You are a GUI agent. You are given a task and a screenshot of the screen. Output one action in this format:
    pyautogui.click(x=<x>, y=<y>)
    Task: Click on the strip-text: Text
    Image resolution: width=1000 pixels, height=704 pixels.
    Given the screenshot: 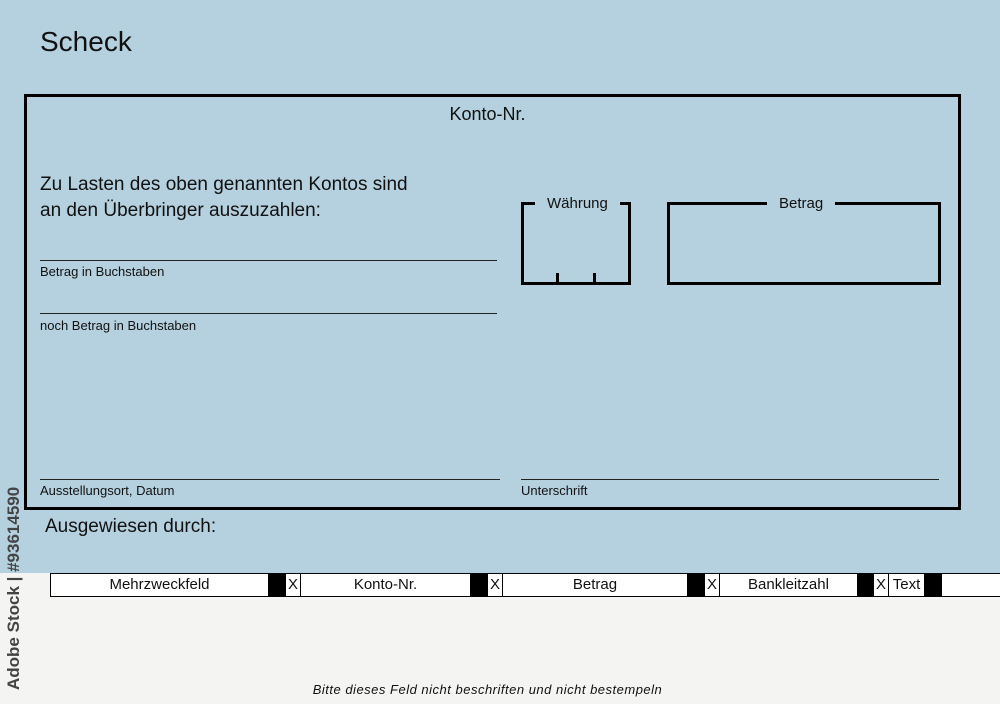 What is the action you would take?
    pyautogui.click(x=906, y=585)
    